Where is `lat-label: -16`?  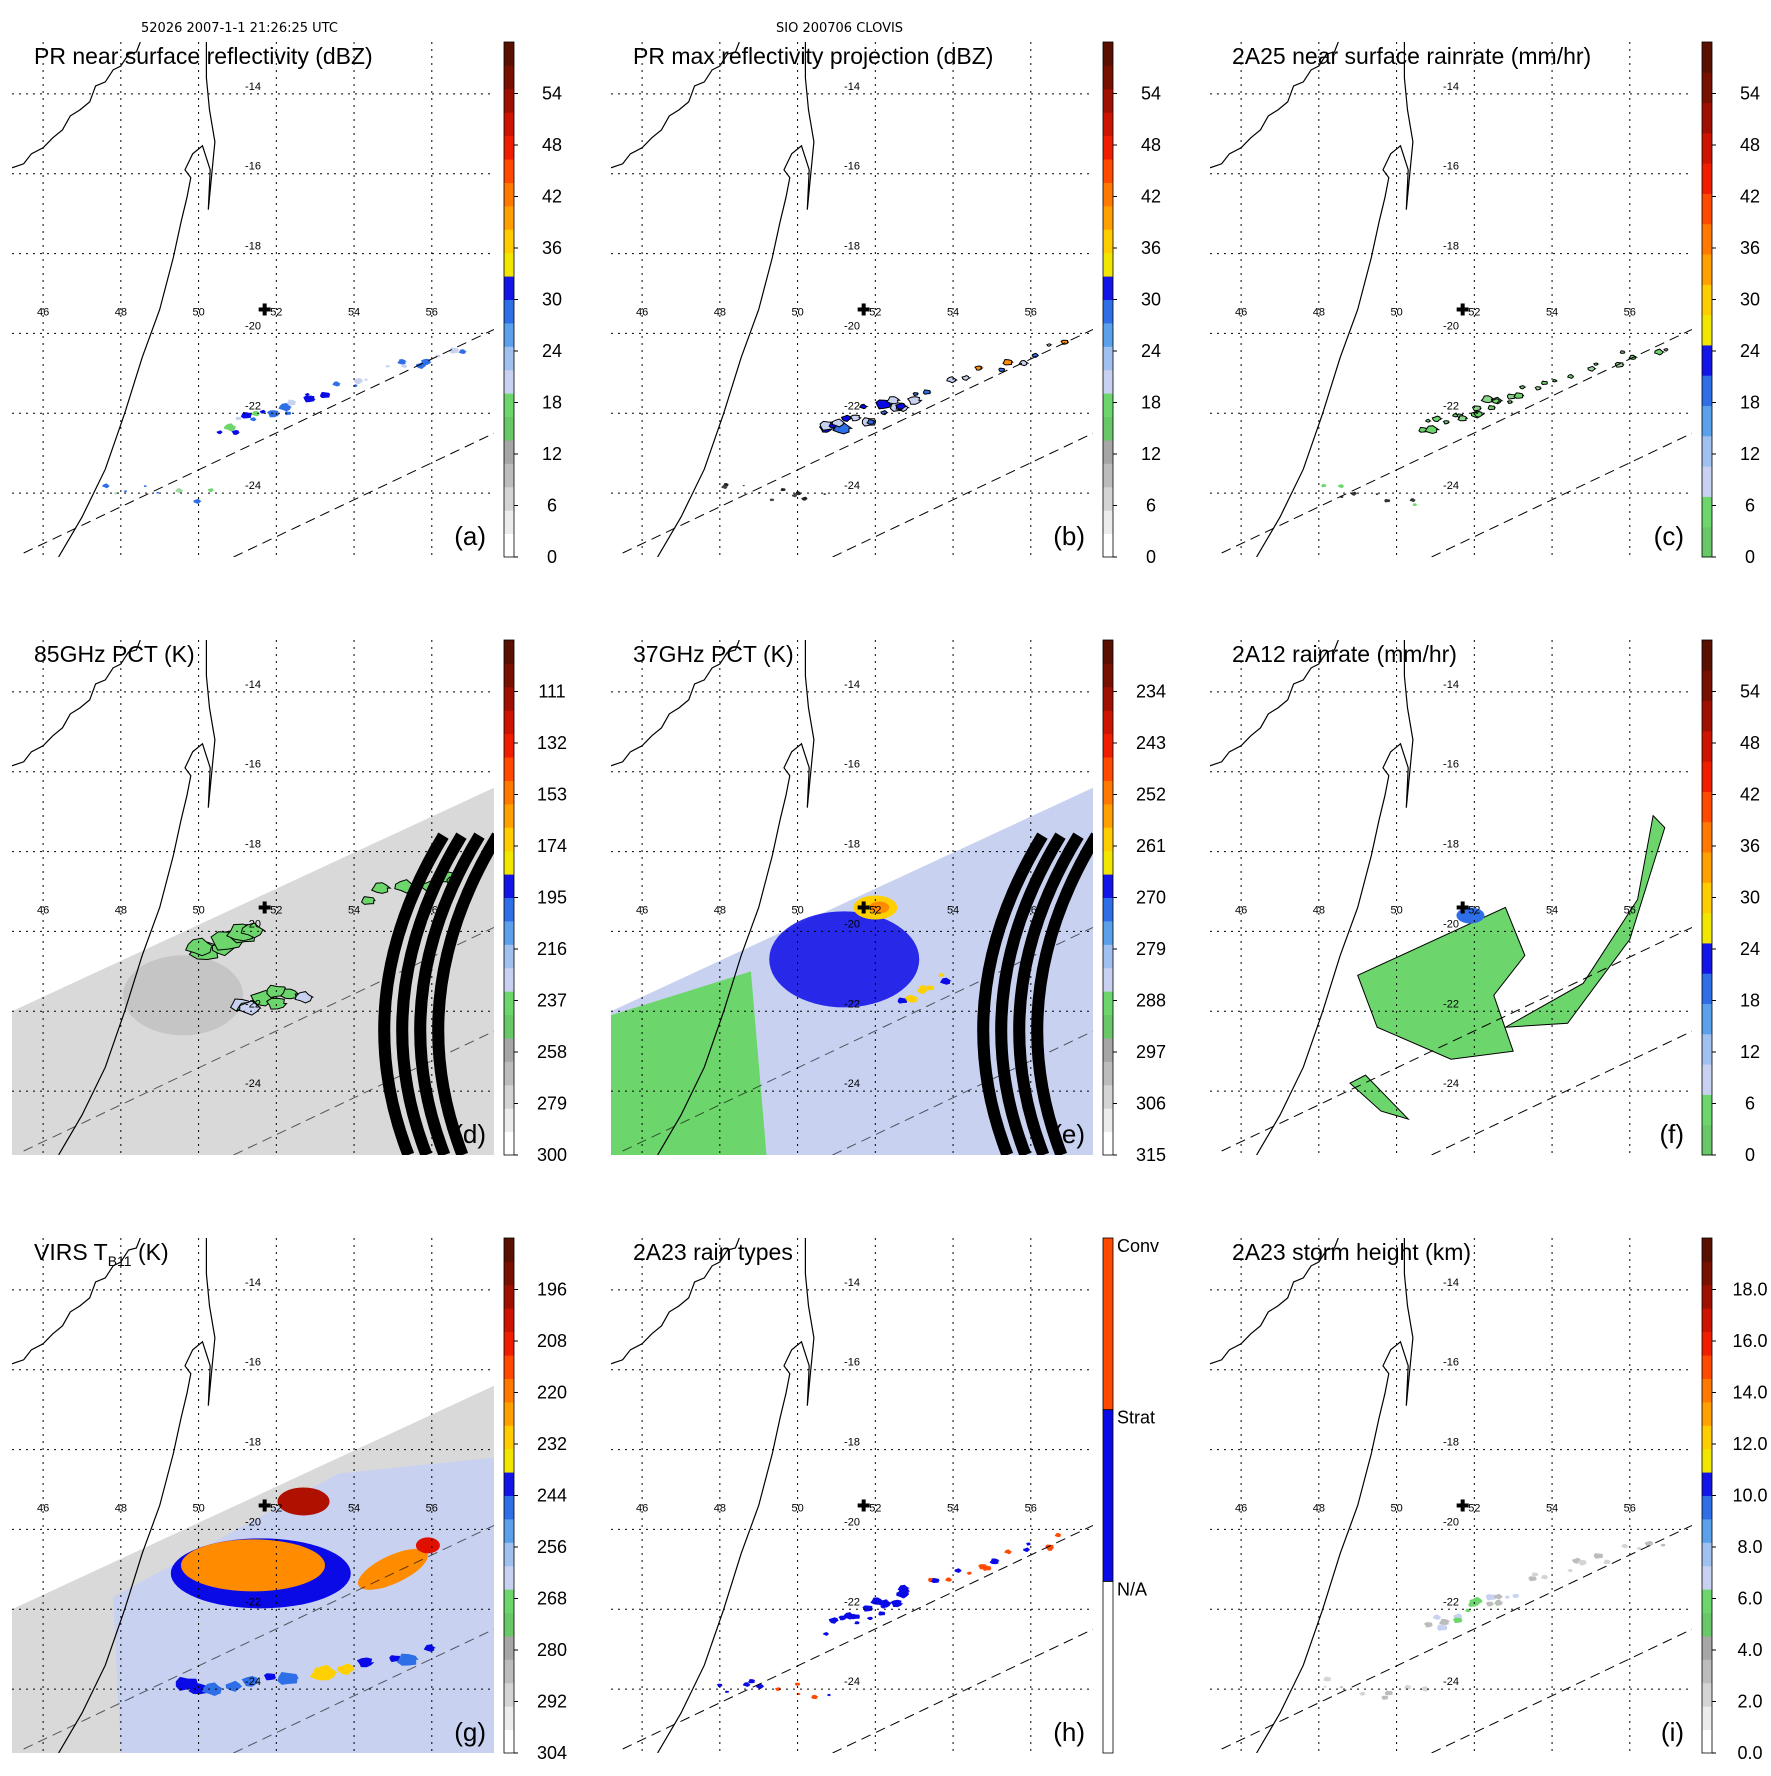 lat-label: -16 is located at coordinates (852, 765).